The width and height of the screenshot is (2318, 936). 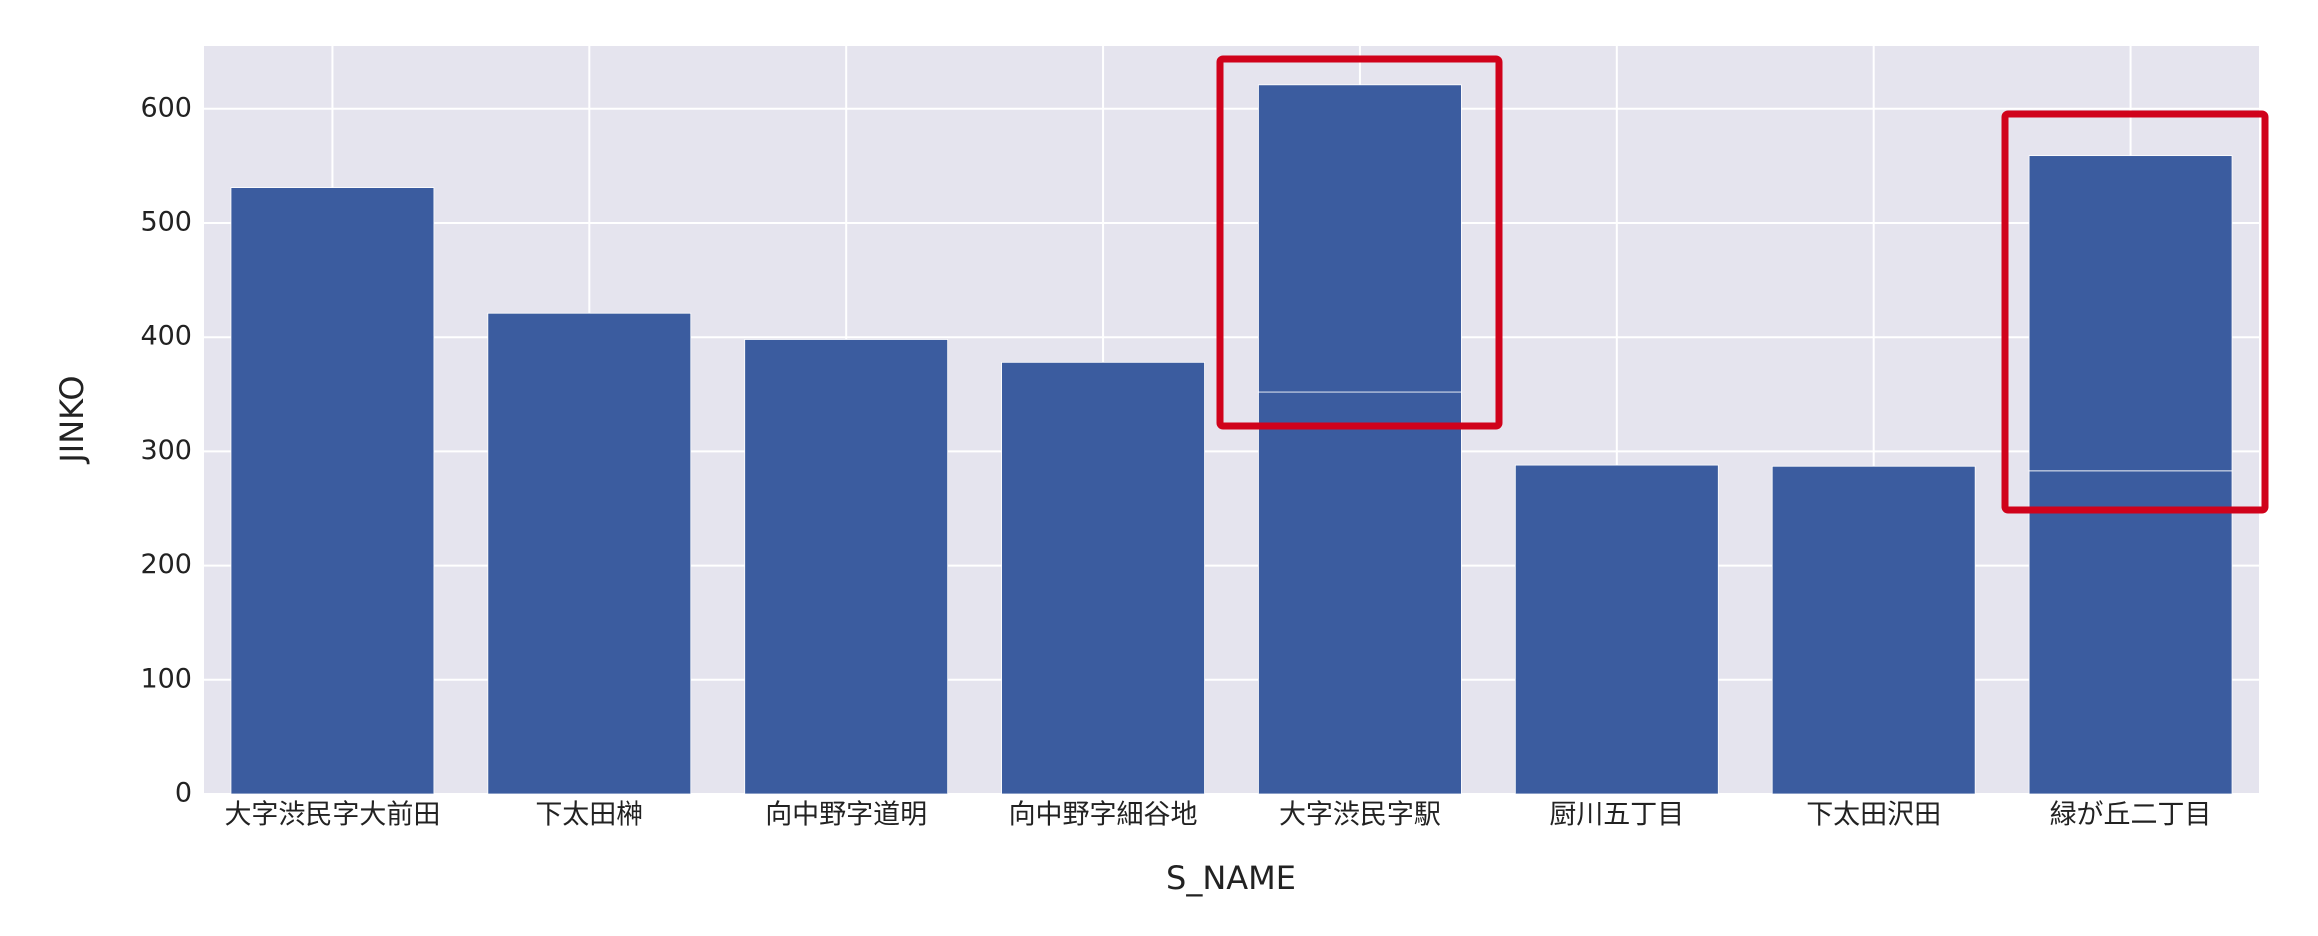 I want to click on x-tick-label: 大字渋民字駅, so click(x=1360, y=815).